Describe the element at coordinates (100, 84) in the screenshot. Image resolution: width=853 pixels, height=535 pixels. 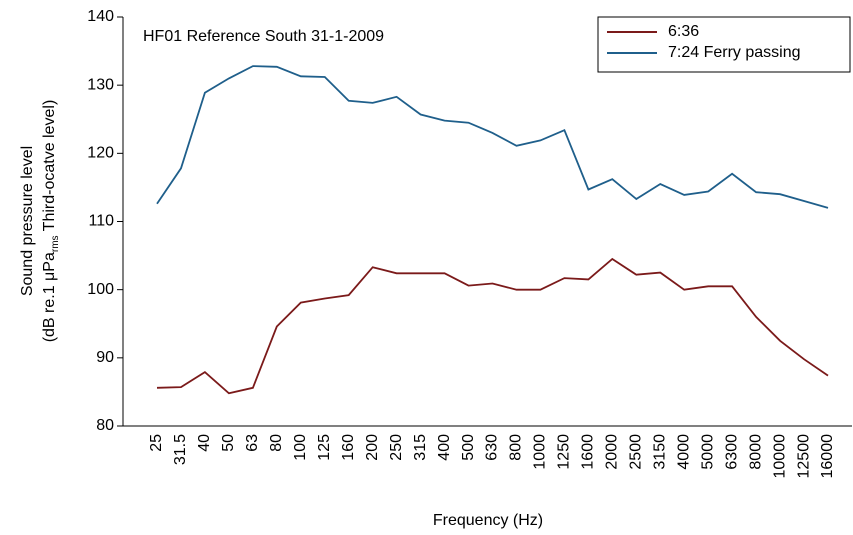
I see `y-tick-label: 130` at that location.